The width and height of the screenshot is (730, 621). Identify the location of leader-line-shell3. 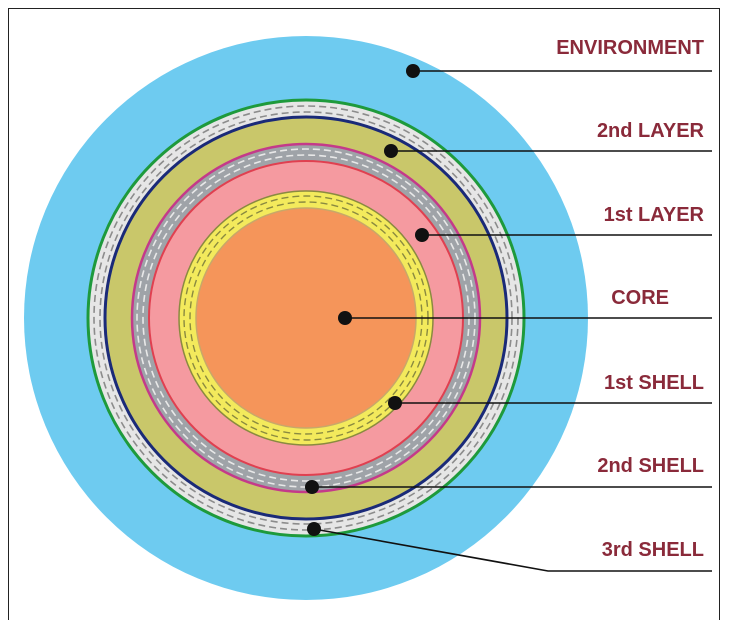
(512, 550).